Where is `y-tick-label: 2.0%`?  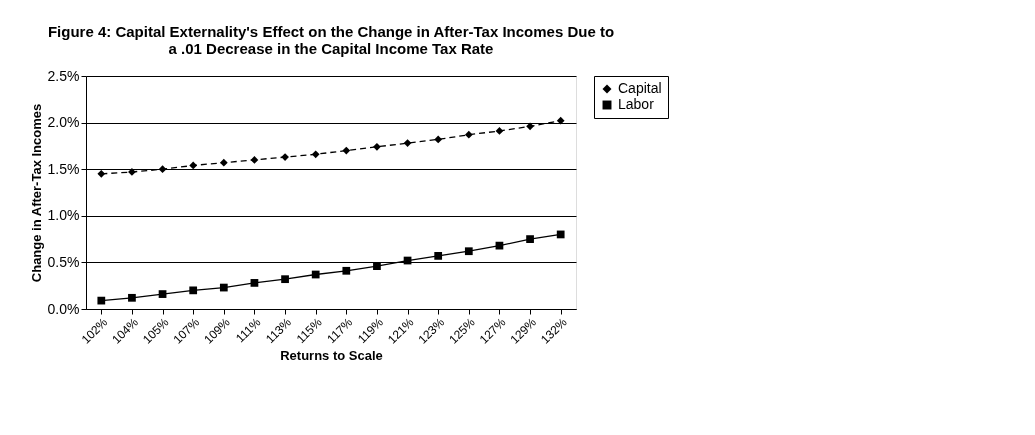
y-tick-label: 2.0% is located at coordinates (63, 122).